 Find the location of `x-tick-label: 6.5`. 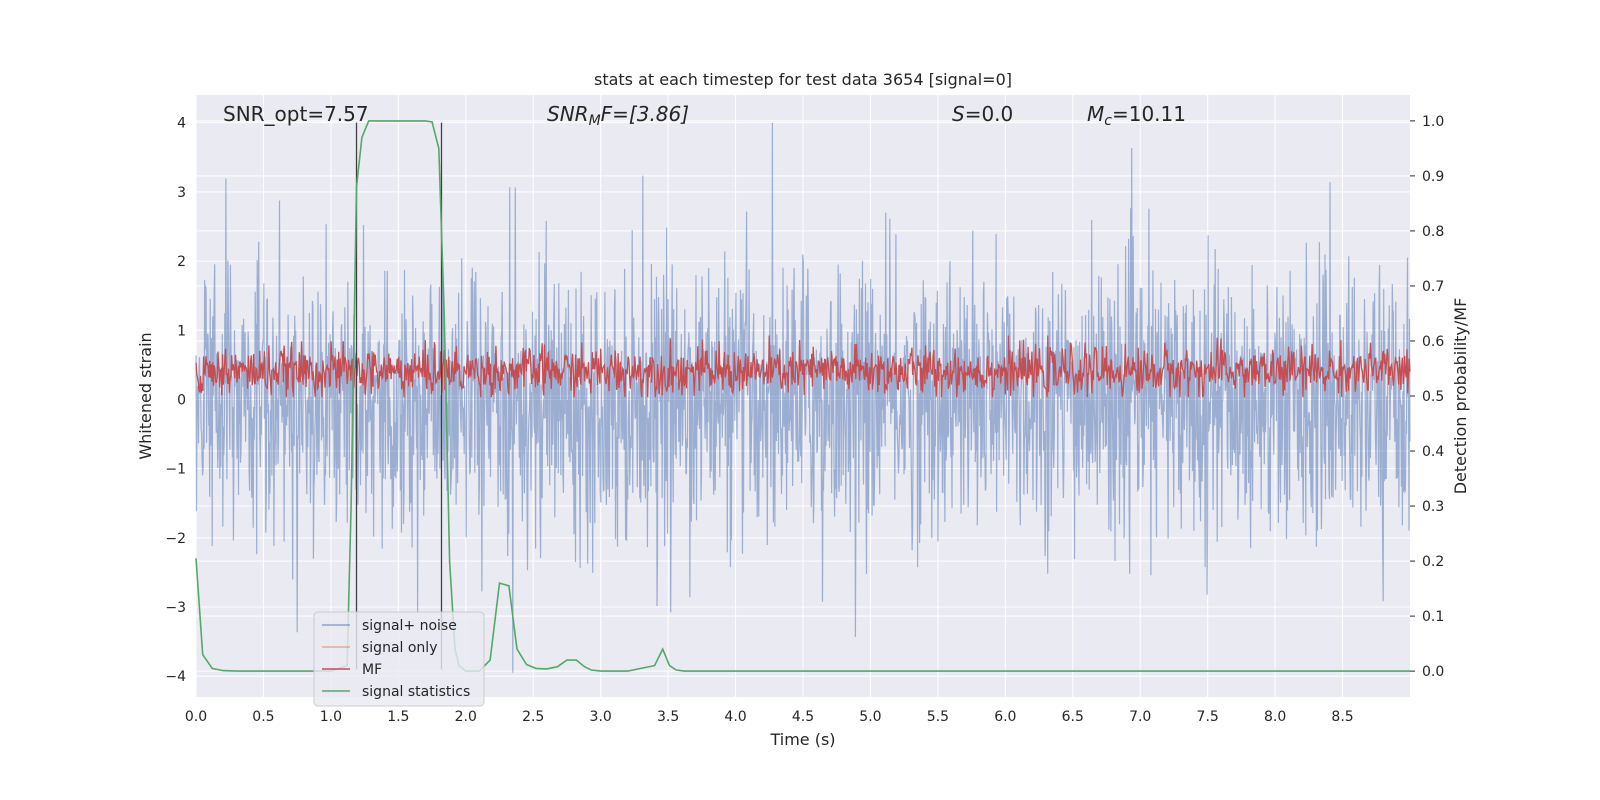

x-tick-label: 6.5 is located at coordinates (1073, 717).